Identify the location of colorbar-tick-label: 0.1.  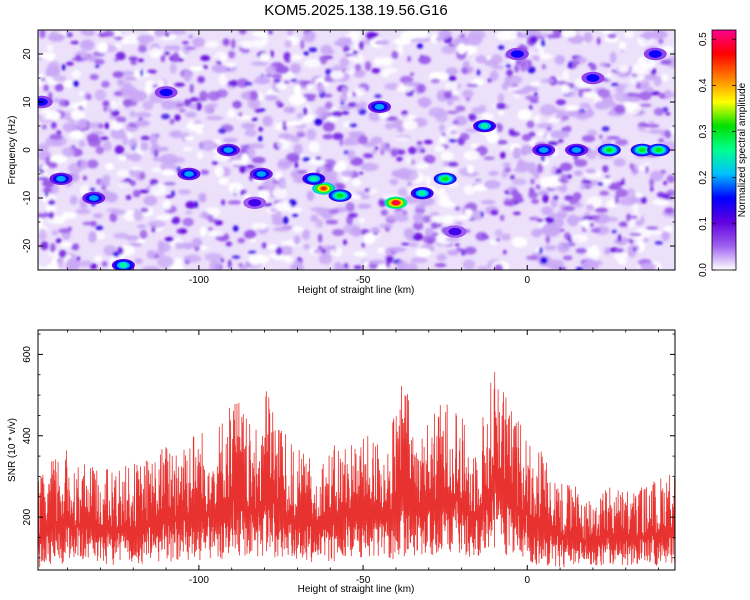
(703, 223).